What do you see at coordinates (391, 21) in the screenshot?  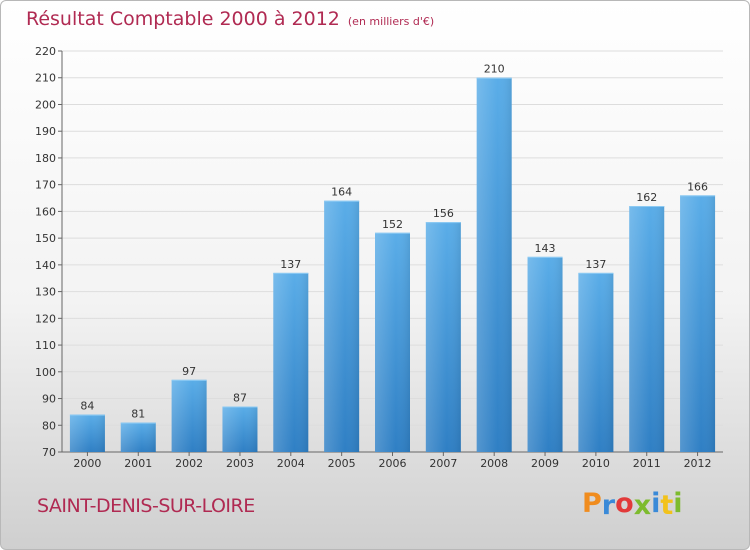 I see `chart-subtitle: (en milliers d'€)` at bounding box center [391, 21].